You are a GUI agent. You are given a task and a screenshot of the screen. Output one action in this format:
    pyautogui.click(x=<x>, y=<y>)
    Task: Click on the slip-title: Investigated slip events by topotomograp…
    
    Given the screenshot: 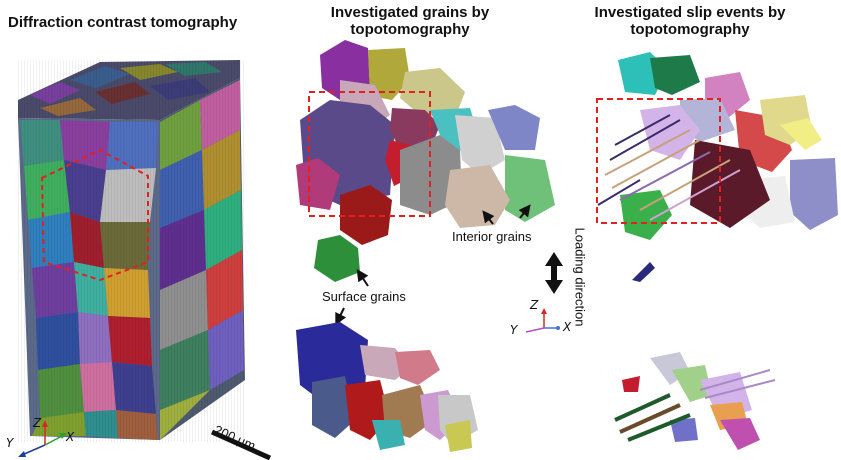 What is the action you would take?
    pyautogui.click(x=690, y=21)
    